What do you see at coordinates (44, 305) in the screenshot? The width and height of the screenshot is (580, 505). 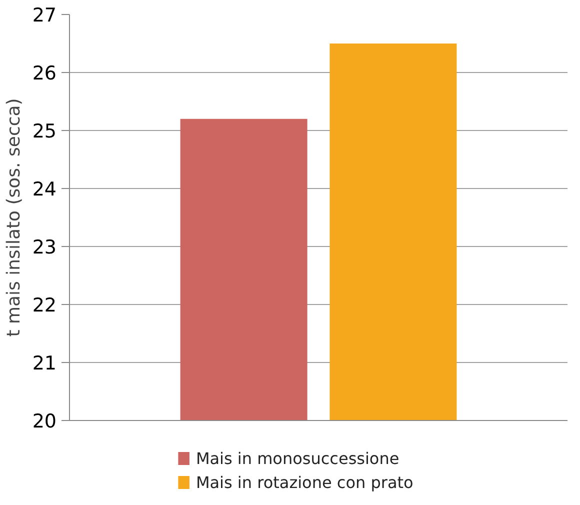 I see `y-tick-label: 22` at bounding box center [44, 305].